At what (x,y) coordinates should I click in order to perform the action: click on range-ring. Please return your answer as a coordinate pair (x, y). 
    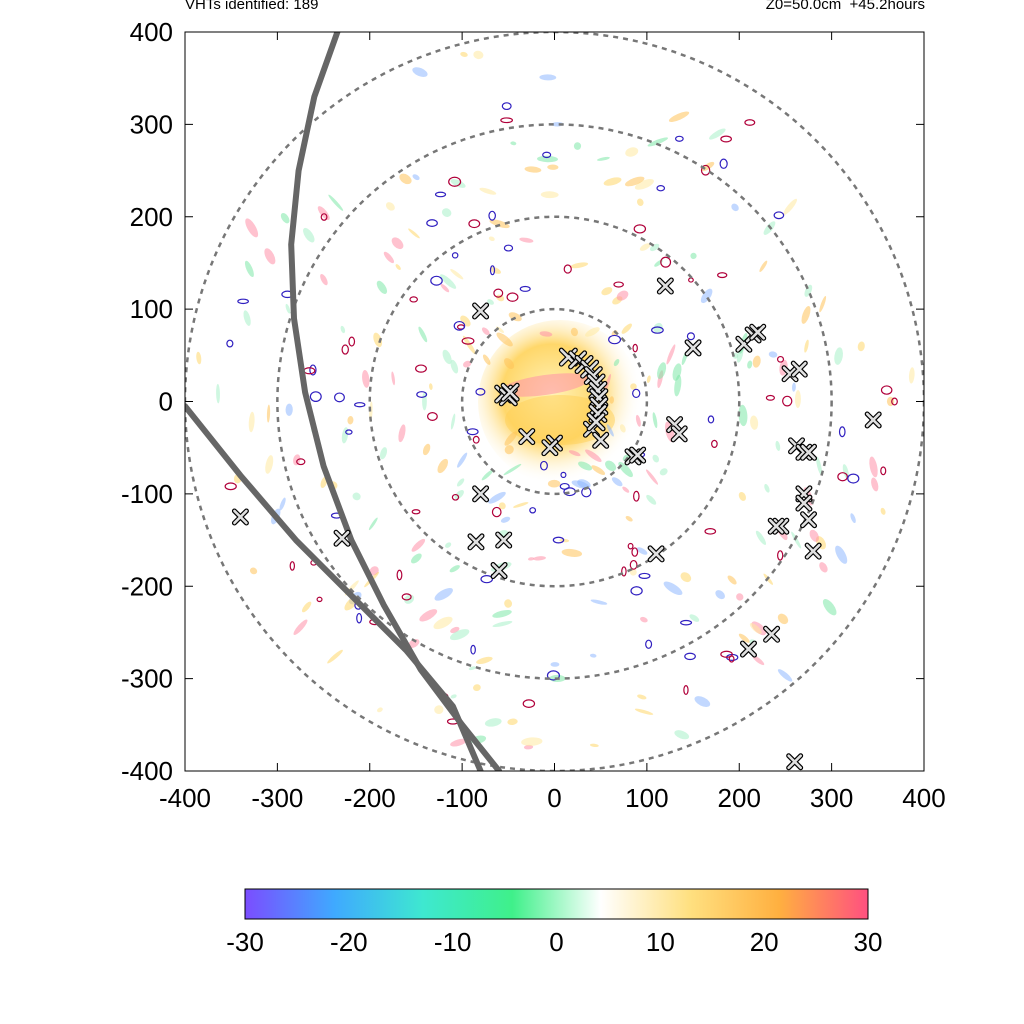
    Looking at the image, I should click on (554, 401).